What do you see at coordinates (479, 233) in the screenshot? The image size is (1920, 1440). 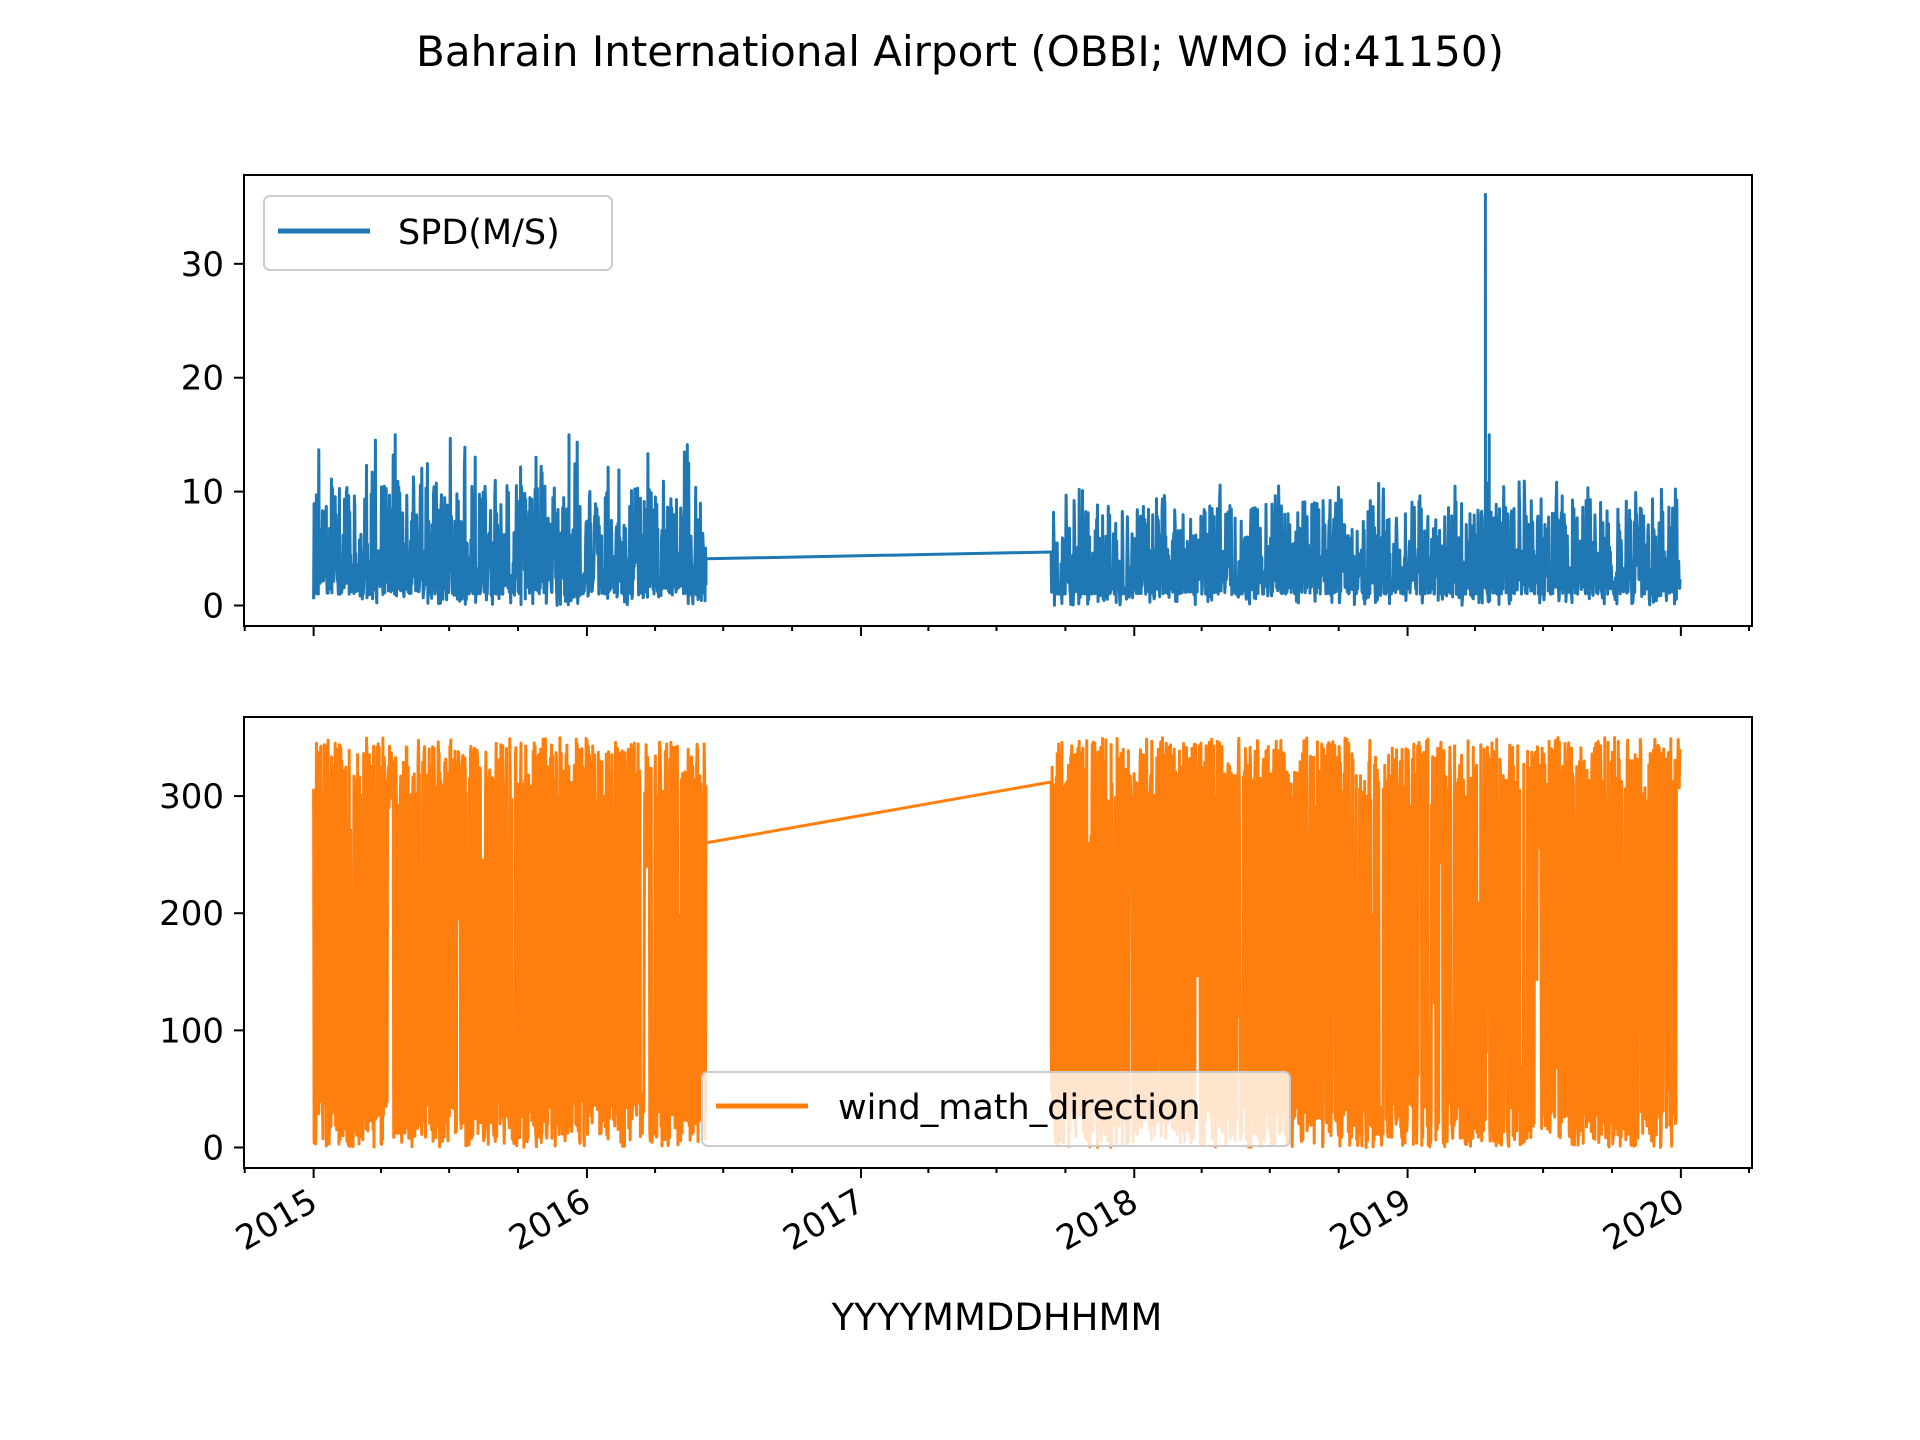 I see `speed-legend-label: SPD(M/S)` at bounding box center [479, 233].